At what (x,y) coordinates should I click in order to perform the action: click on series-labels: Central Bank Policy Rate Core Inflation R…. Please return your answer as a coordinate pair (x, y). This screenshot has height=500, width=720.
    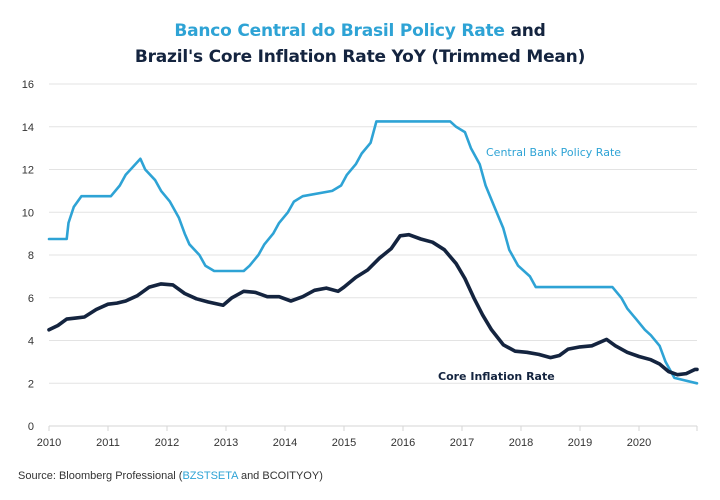
    Looking at the image, I should click on (529, 264).